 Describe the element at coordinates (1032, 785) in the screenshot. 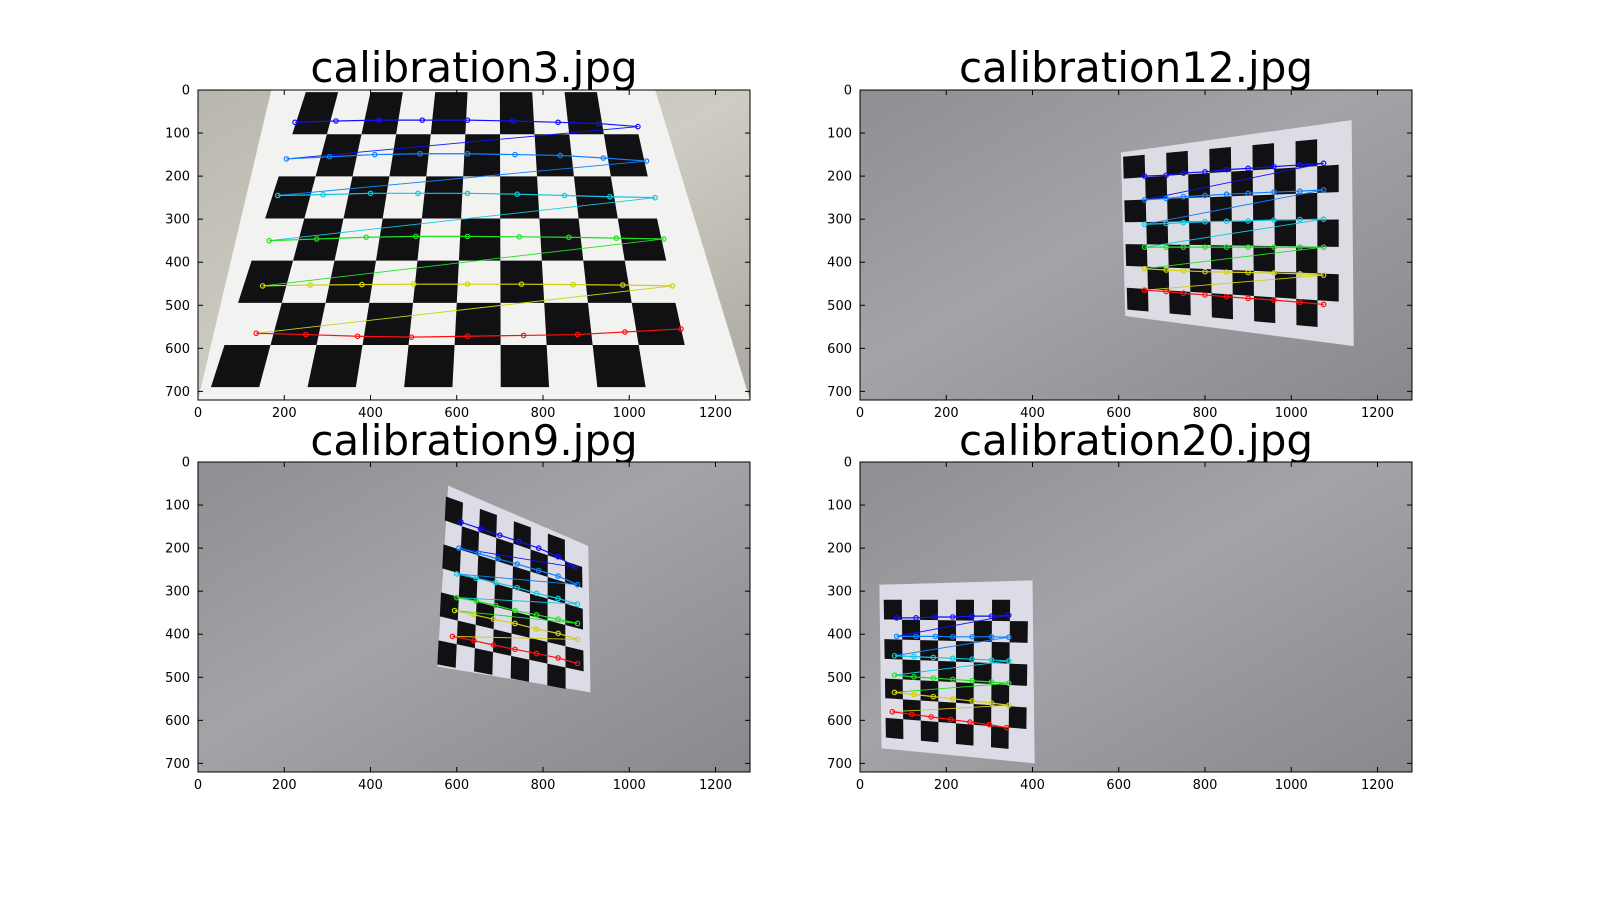

I see `x-tick-label: 400` at that location.